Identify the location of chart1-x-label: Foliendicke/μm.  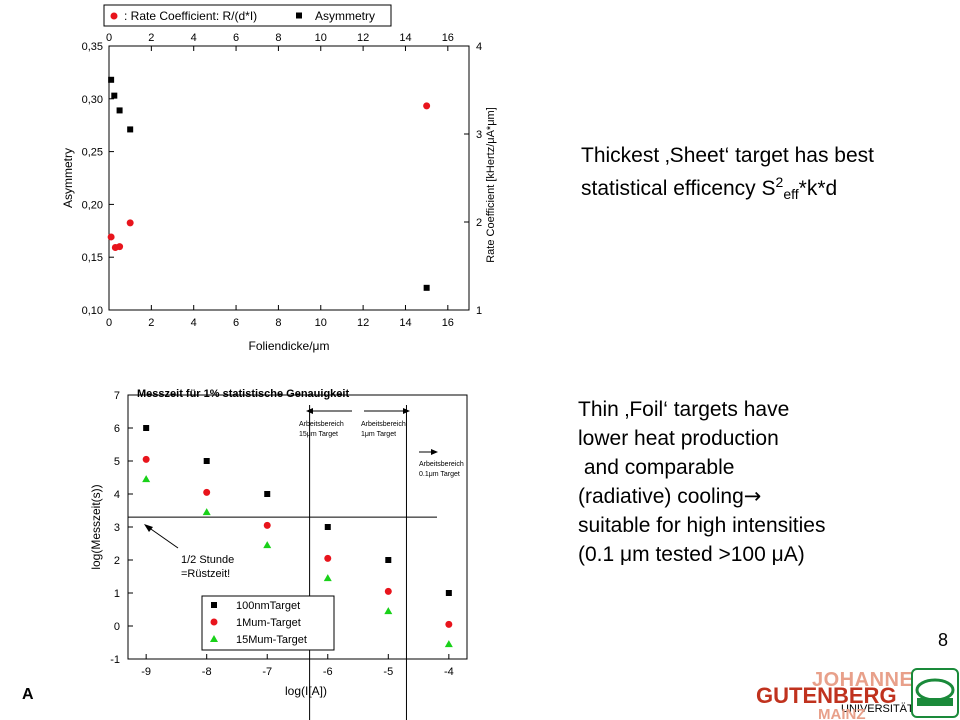
(289, 346).